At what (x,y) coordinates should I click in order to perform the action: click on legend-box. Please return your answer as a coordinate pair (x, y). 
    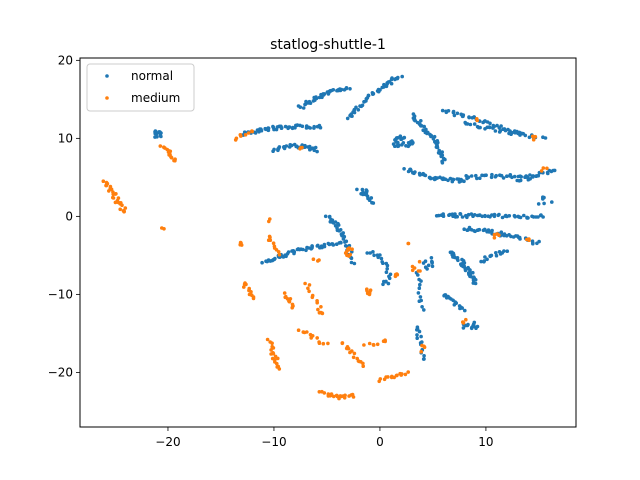
    Looking at the image, I should click on (140, 87).